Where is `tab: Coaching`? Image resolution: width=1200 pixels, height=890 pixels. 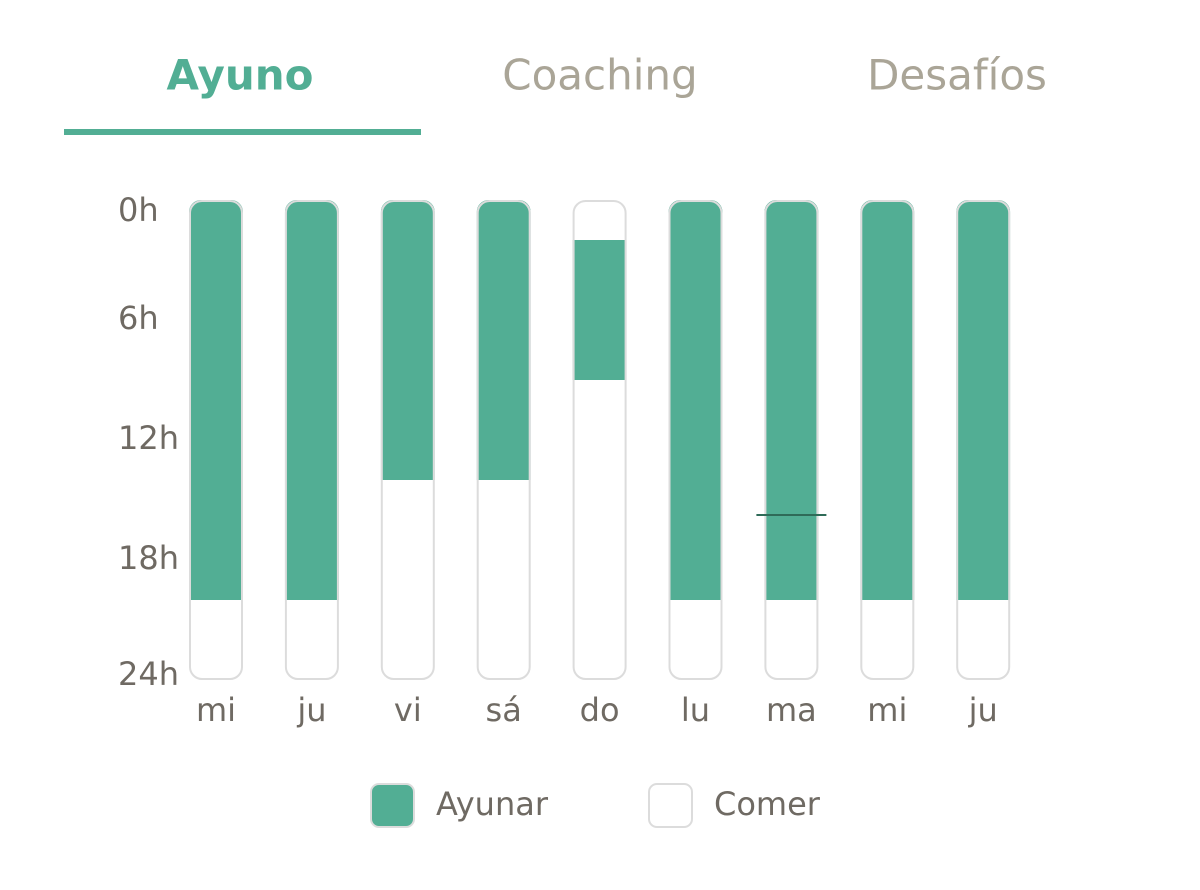 tab: Coaching is located at coordinates (599, 75).